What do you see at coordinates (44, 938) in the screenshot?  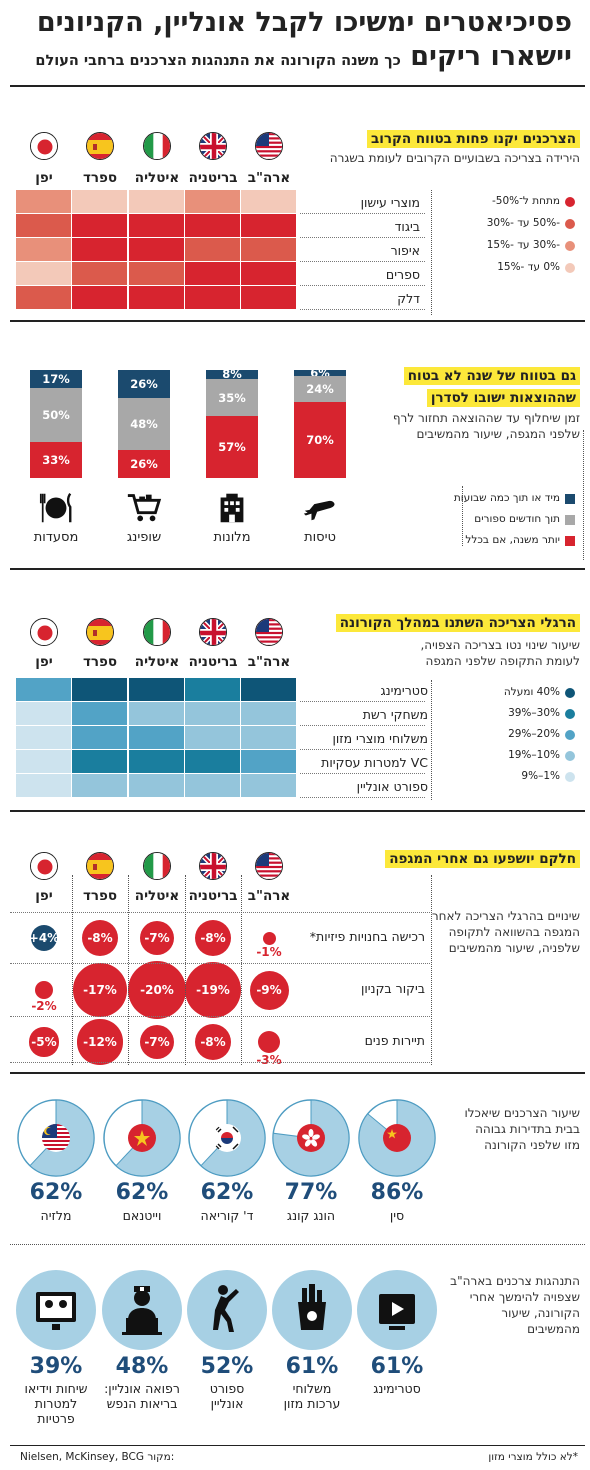 I see `bubble: +4%` at bounding box center [44, 938].